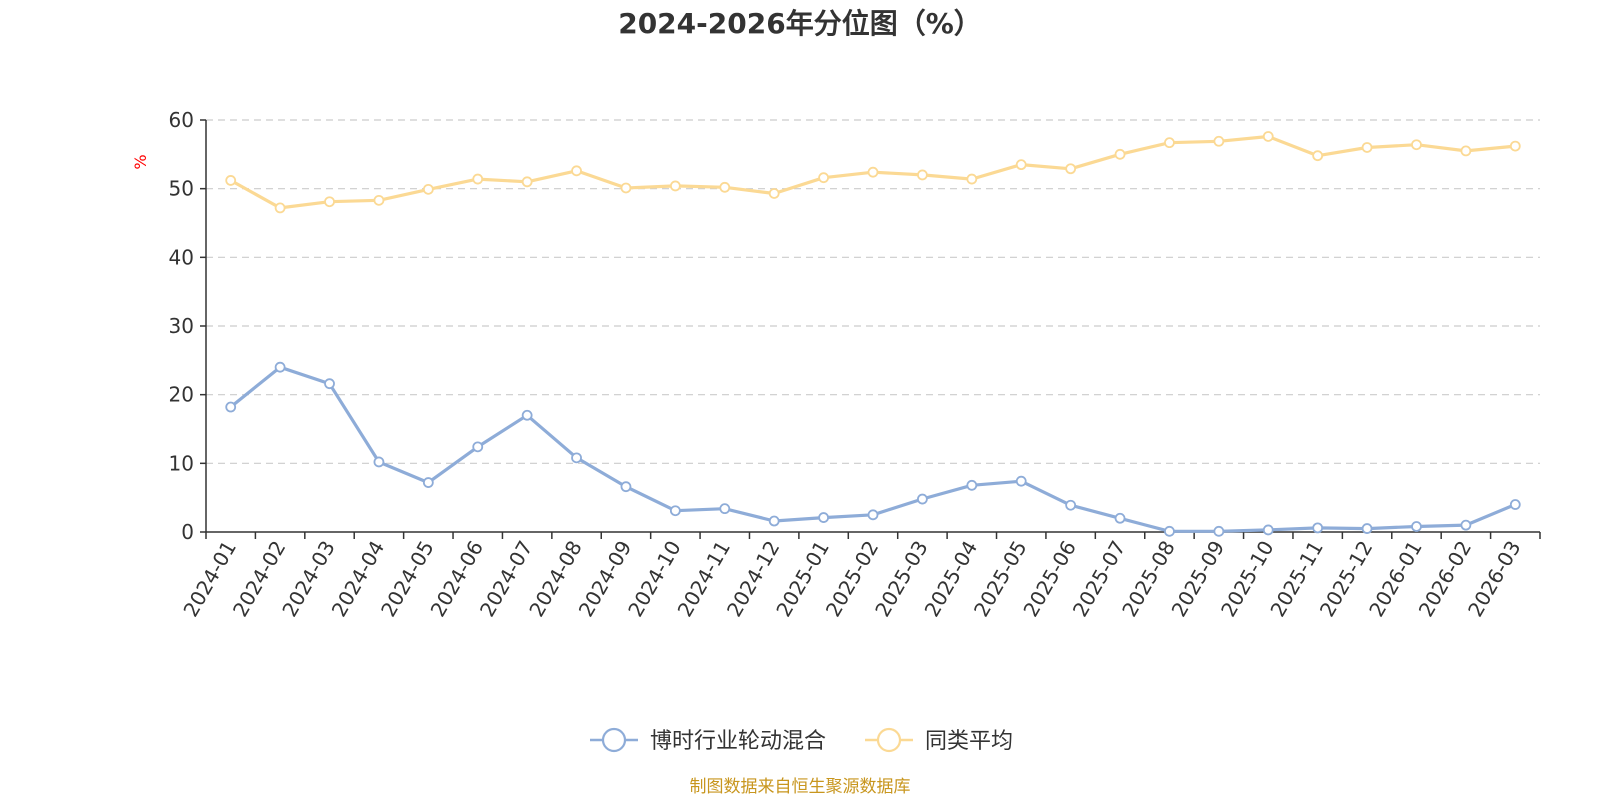 The width and height of the screenshot is (1600, 800). What do you see at coordinates (187, 532) in the screenshot?
I see `y-tick-label-0: 0` at bounding box center [187, 532].